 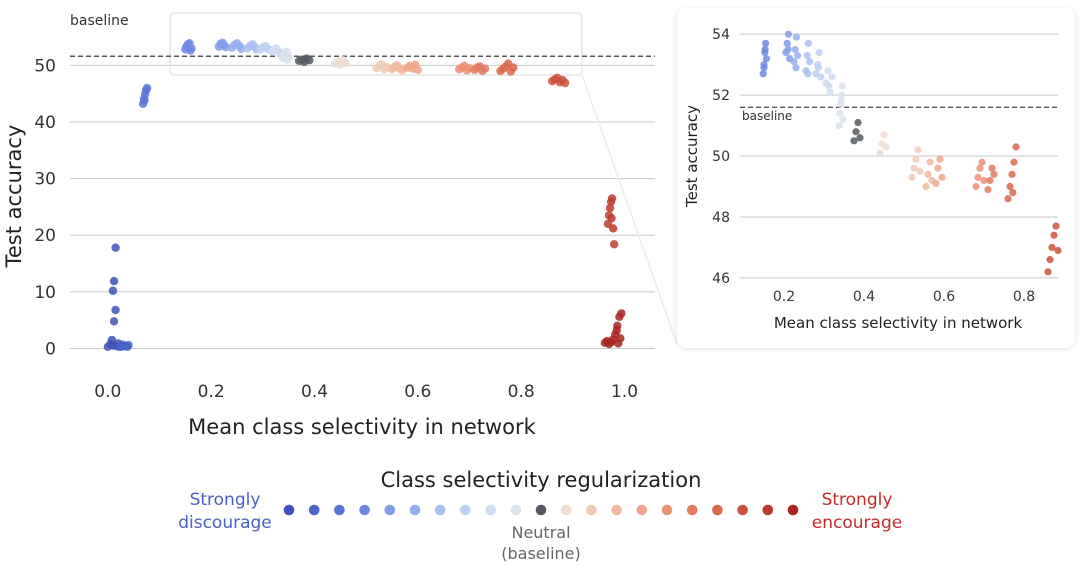 What do you see at coordinates (624, 392) in the screenshot?
I see `x-tick-label: 1.0` at bounding box center [624, 392].